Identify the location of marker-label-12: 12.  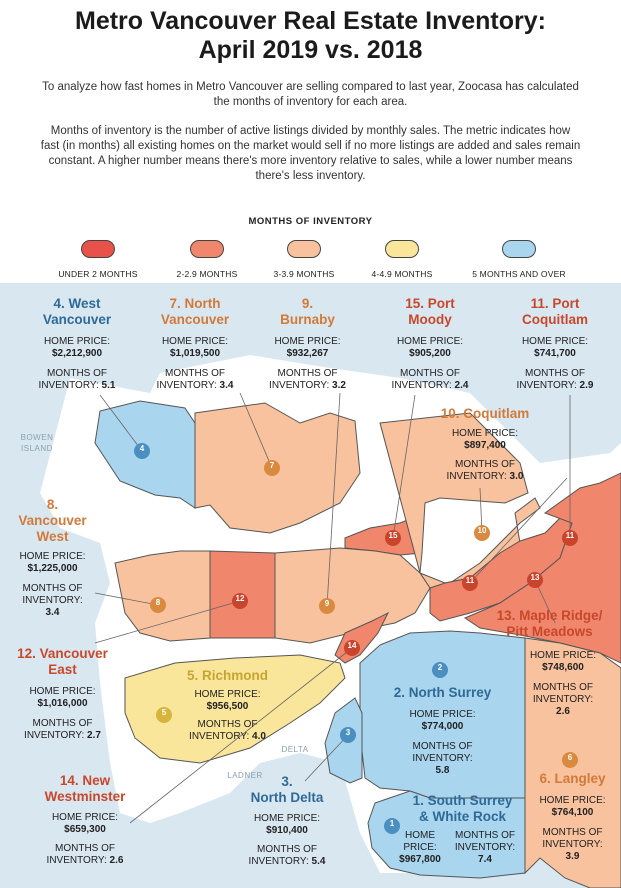
(240, 598).